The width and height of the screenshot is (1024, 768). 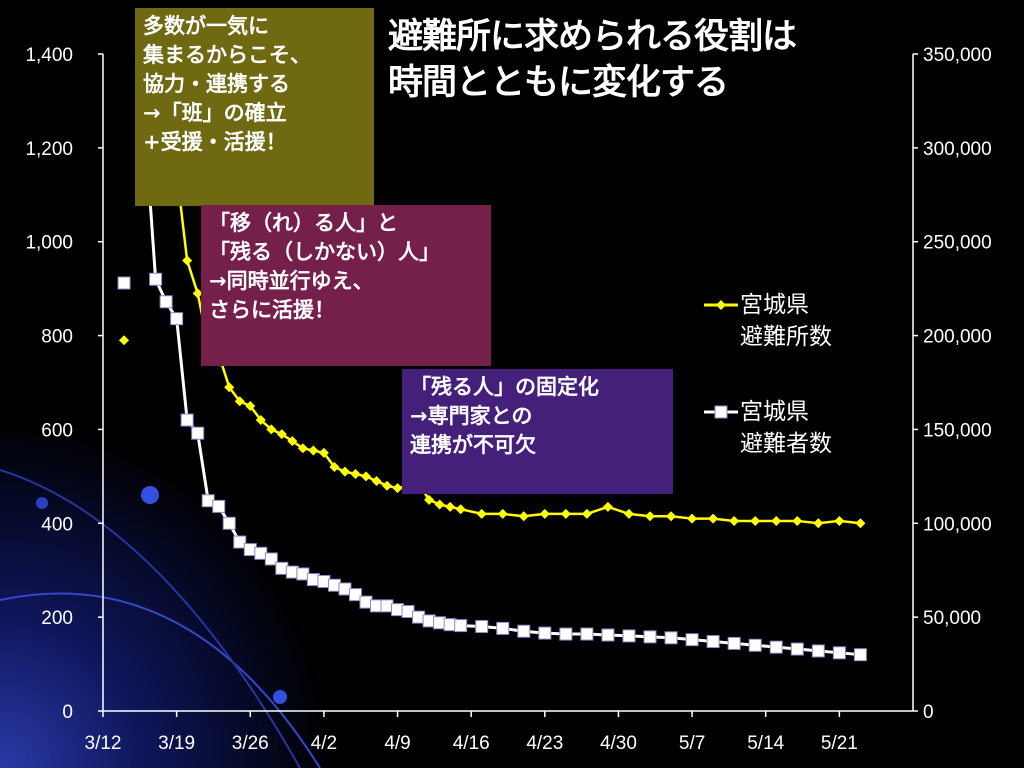 What do you see at coordinates (250, 743) in the screenshot?
I see `x-tick-label: 3/26` at bounding box center [250, 743].